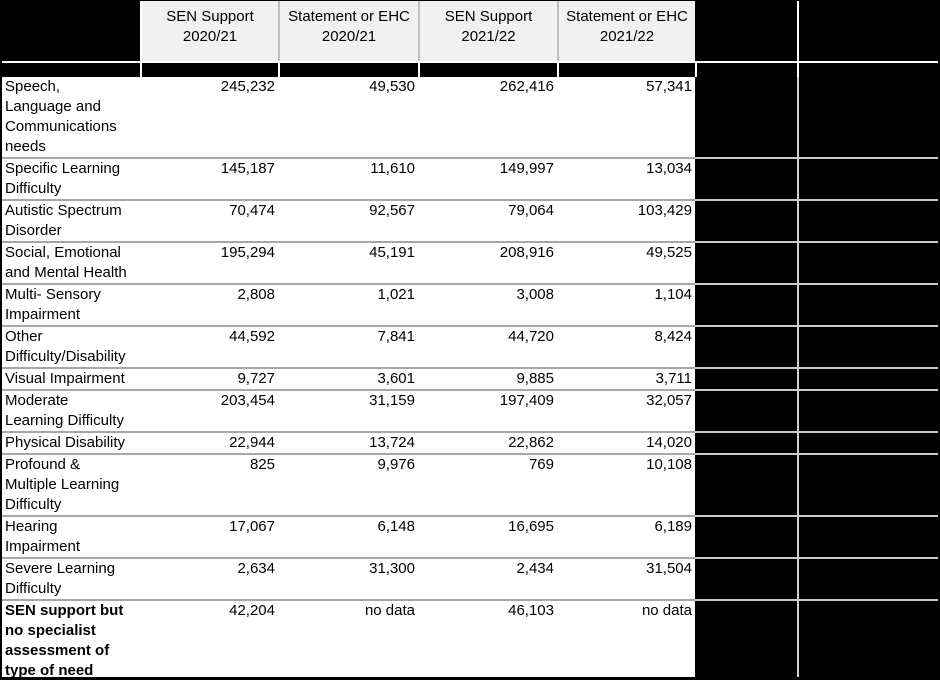 The width and height of the screenshot is (940, 680). I want to click on data-cell: 6,148, so click(348, 536).